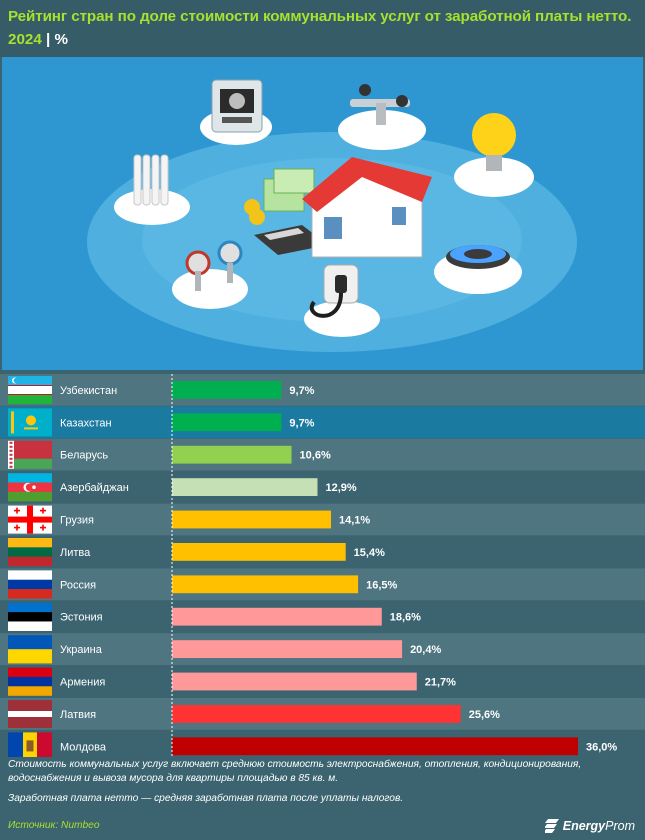  I want to click on house-icon, so click(367, 207).